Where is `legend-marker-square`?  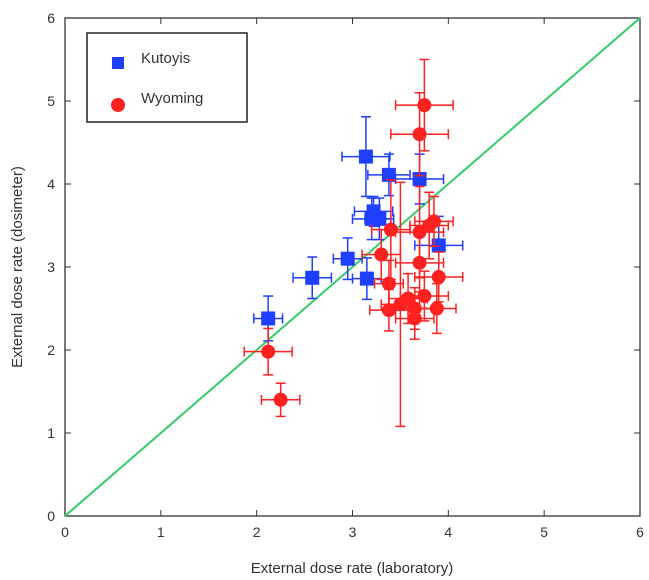
legend-marker-square is located at coordinates (118, 63).